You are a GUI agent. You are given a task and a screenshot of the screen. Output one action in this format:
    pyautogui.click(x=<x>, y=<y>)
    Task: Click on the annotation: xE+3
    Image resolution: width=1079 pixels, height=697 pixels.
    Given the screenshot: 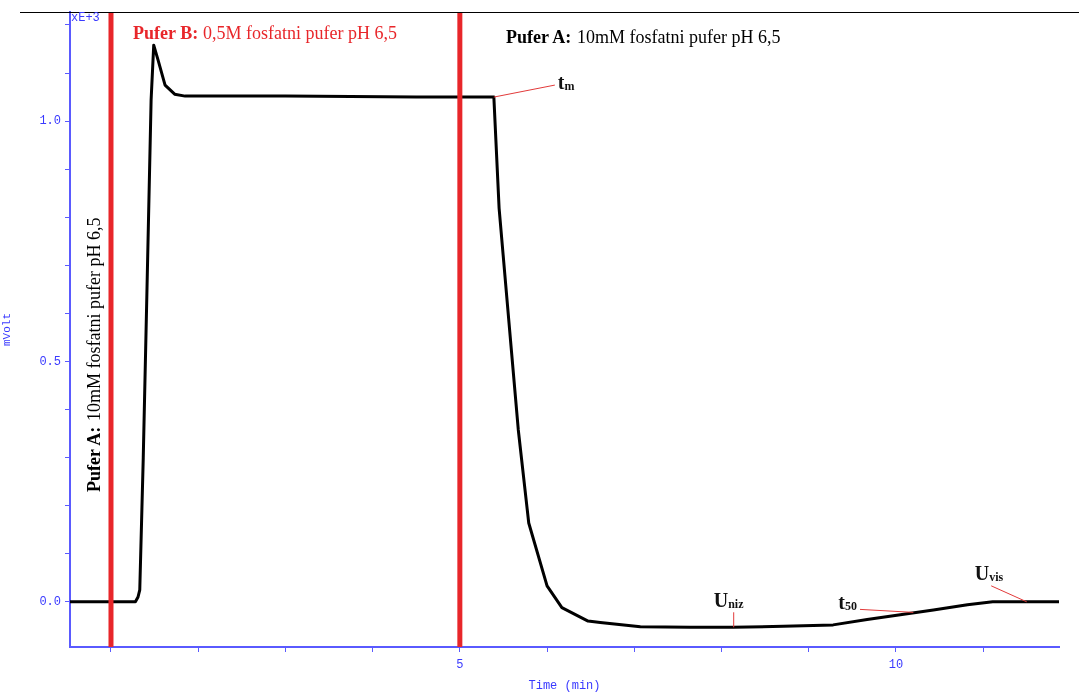 What is the action you would take?
    pyautogui.click(x=85, y=18)
    